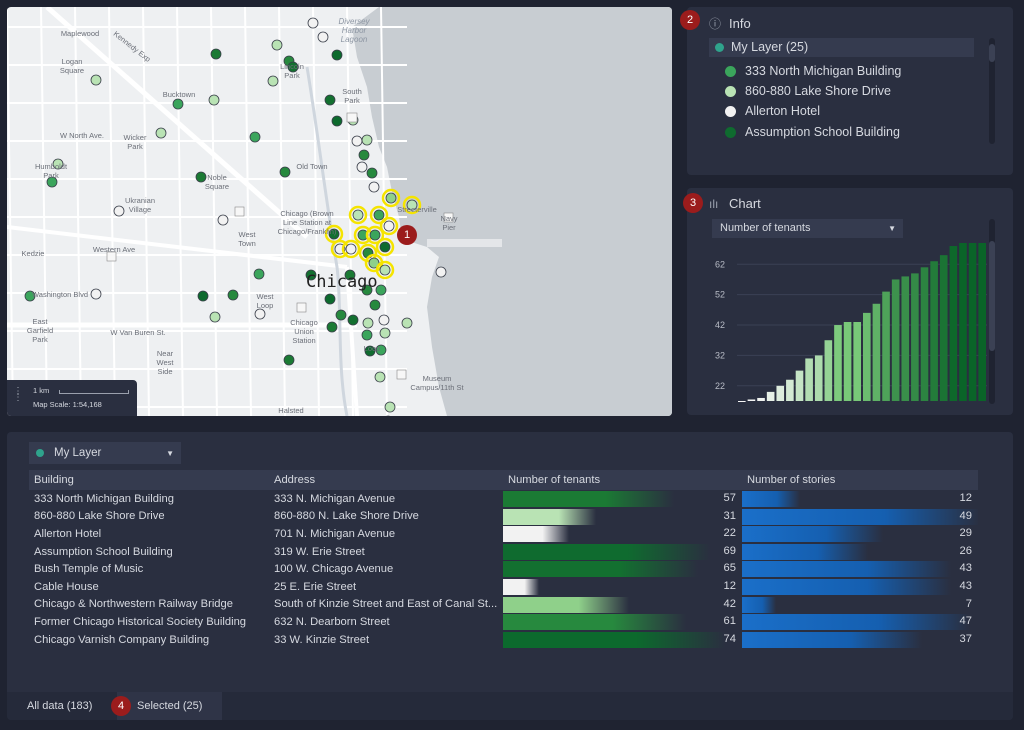  What do you see at coordinates (714, 204) in the screenshot?
I see `bar-chart-icon: ılı` at bounding box center [714, 204].